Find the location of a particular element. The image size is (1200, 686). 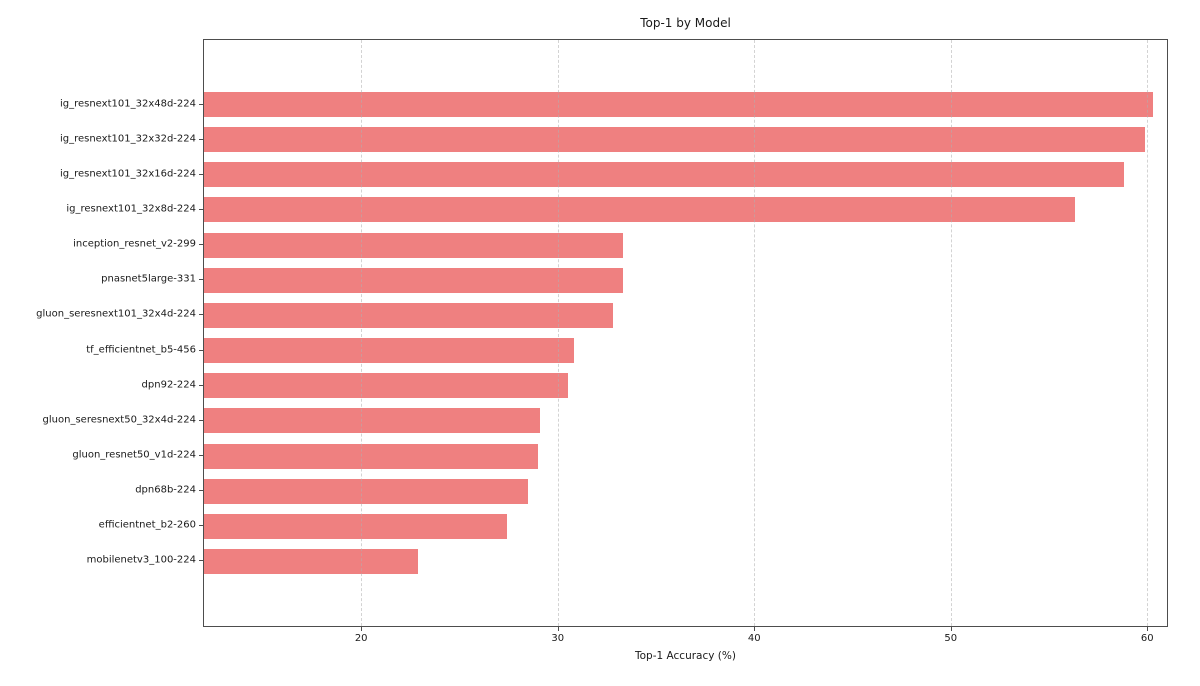

y-tick-label: dpn68b-224 is located at coordinates (165, 490).